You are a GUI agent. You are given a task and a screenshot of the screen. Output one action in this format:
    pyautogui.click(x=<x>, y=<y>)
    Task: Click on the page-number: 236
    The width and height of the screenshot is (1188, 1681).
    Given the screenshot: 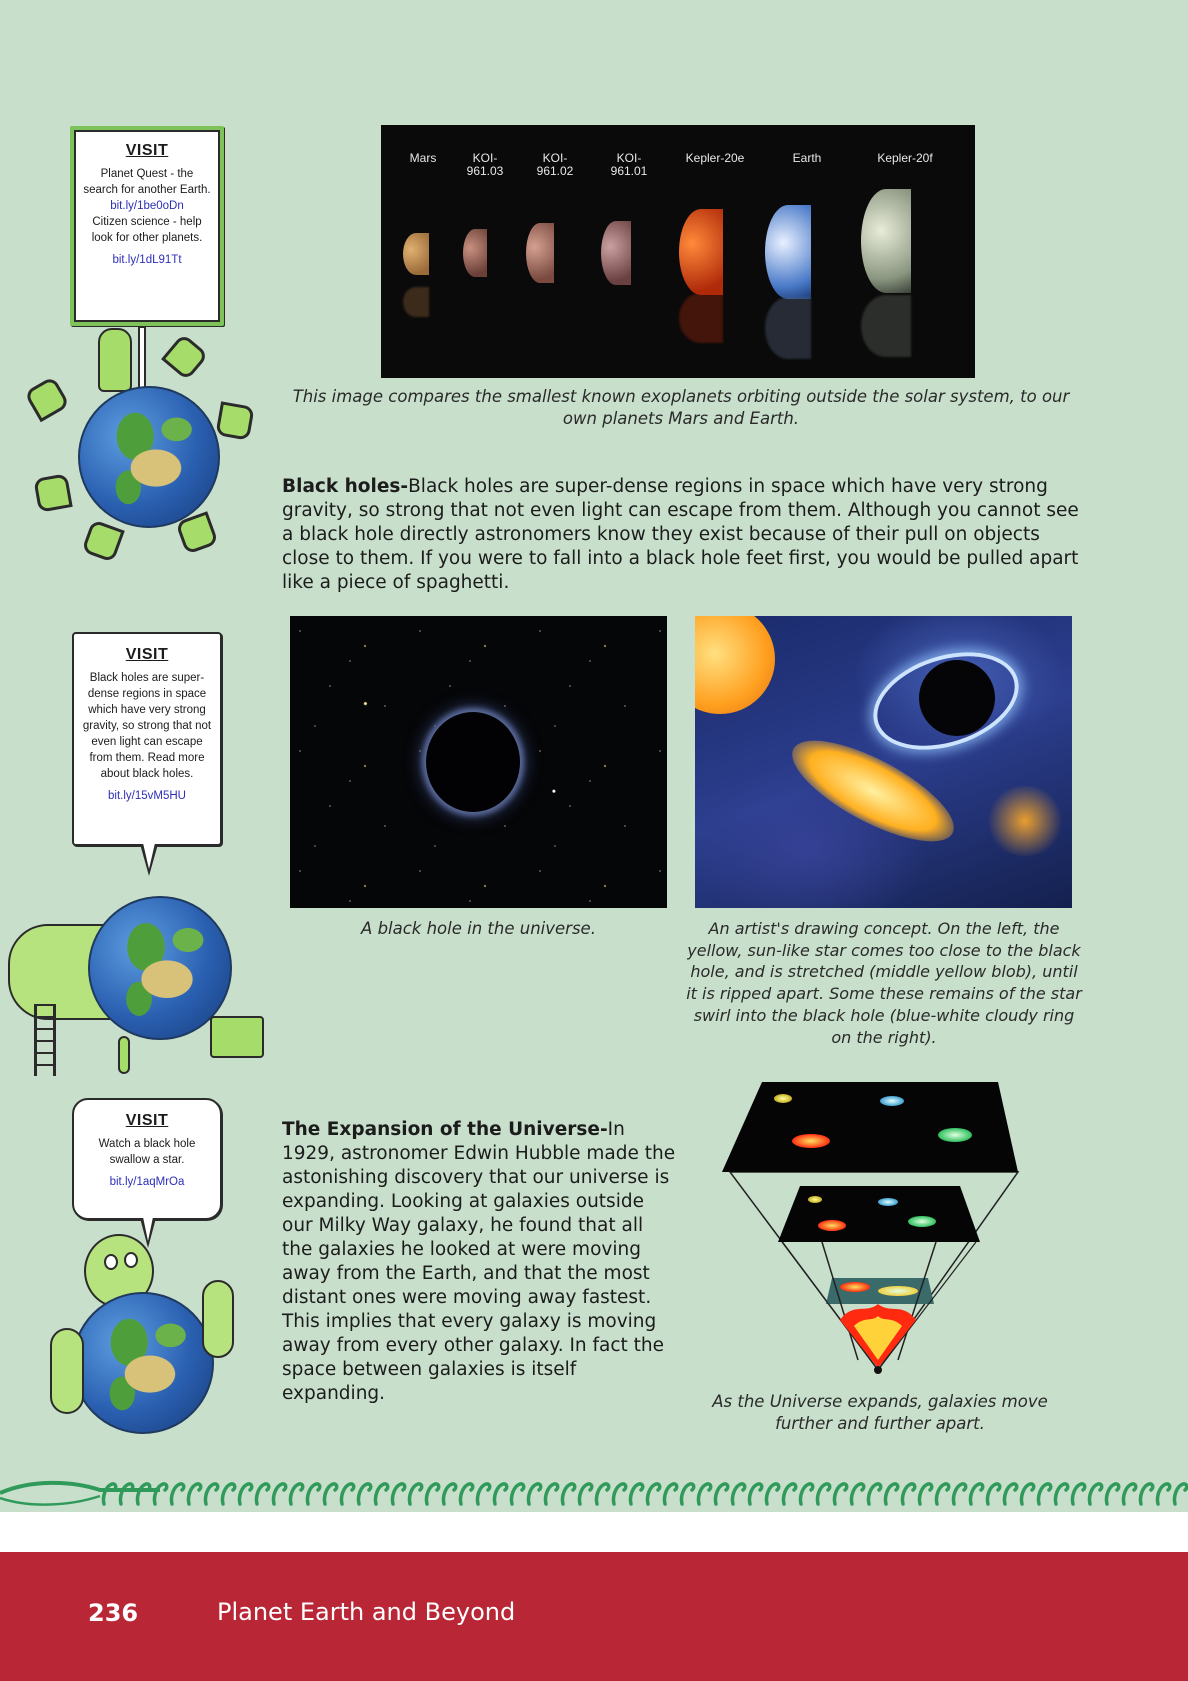 What is the action you would take?
    pyautogui.click(x=113, y=1613)
    